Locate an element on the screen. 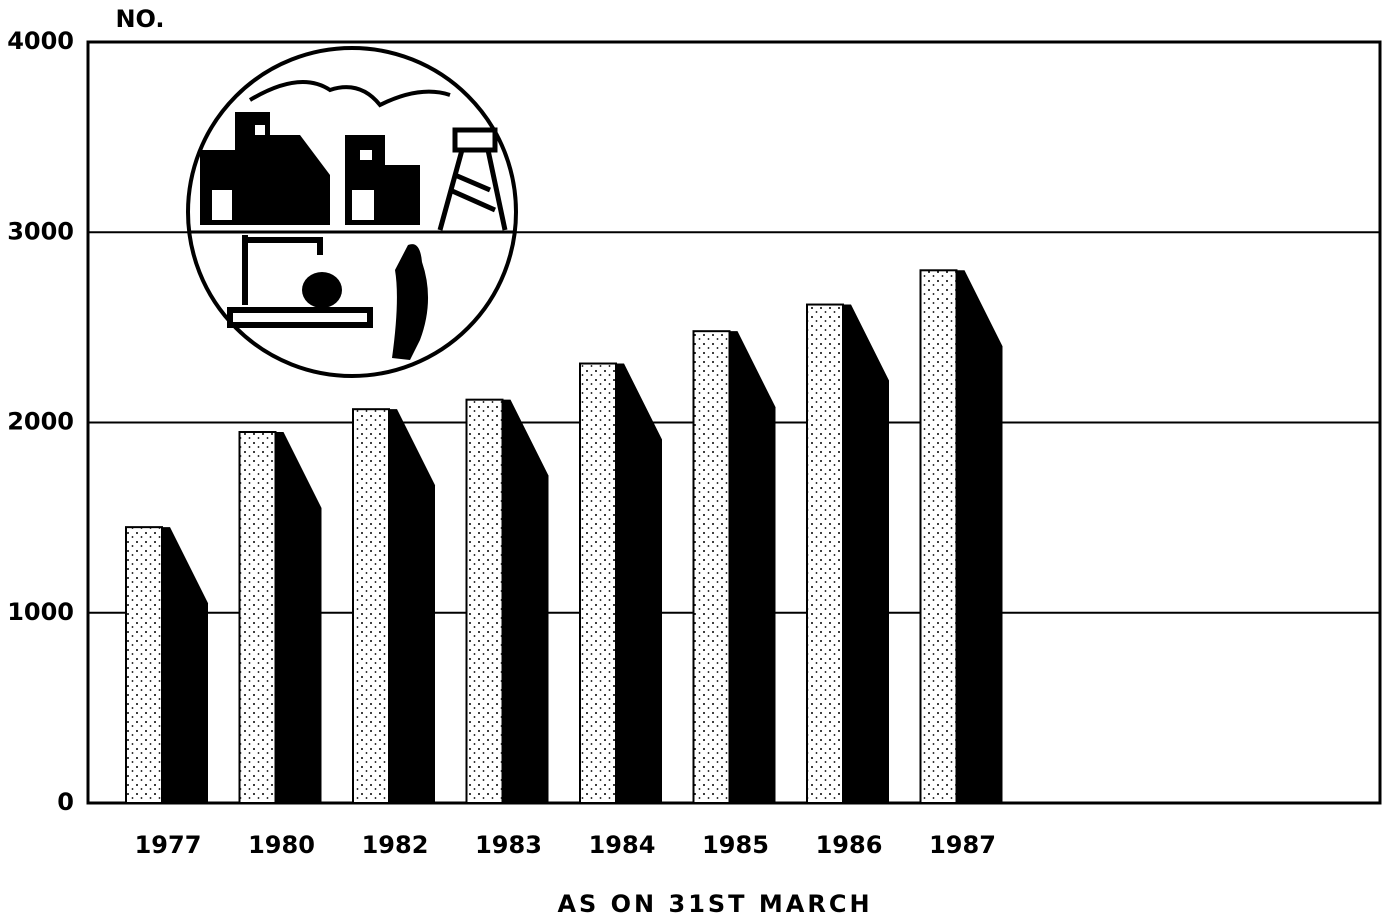 This screenshot has height=923, width=1388. y-tick-label: 3000 is located at coordinates (40, 231).